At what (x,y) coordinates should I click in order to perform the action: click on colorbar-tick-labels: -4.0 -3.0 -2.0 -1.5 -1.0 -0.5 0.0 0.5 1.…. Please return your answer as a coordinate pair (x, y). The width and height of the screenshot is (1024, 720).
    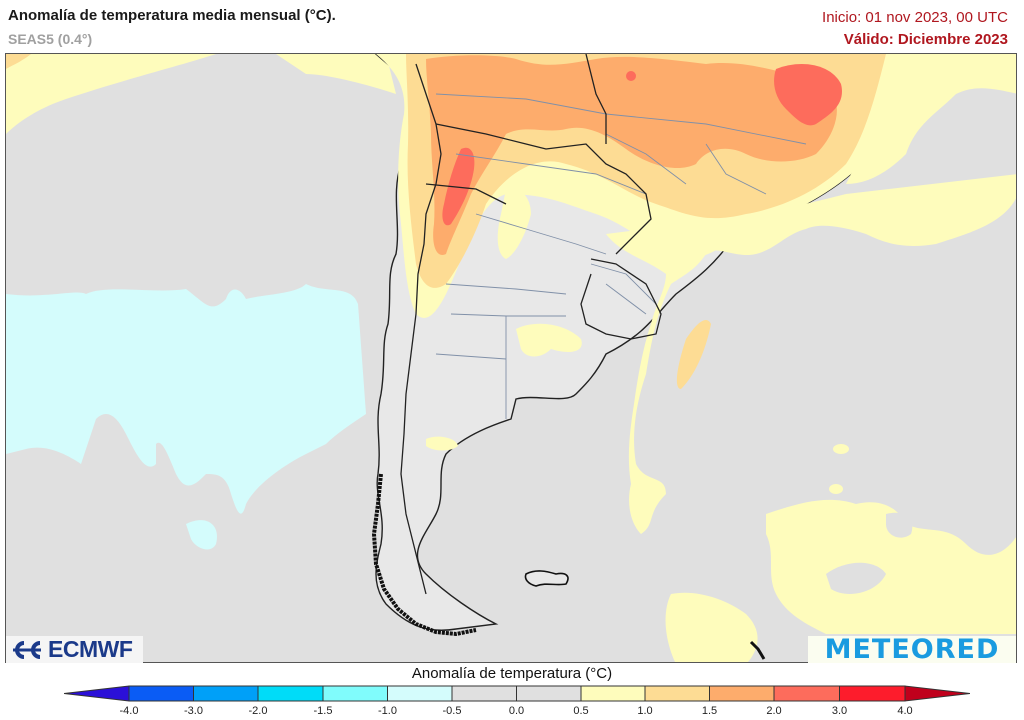
    Looking at the image, I should click on (512, 712).